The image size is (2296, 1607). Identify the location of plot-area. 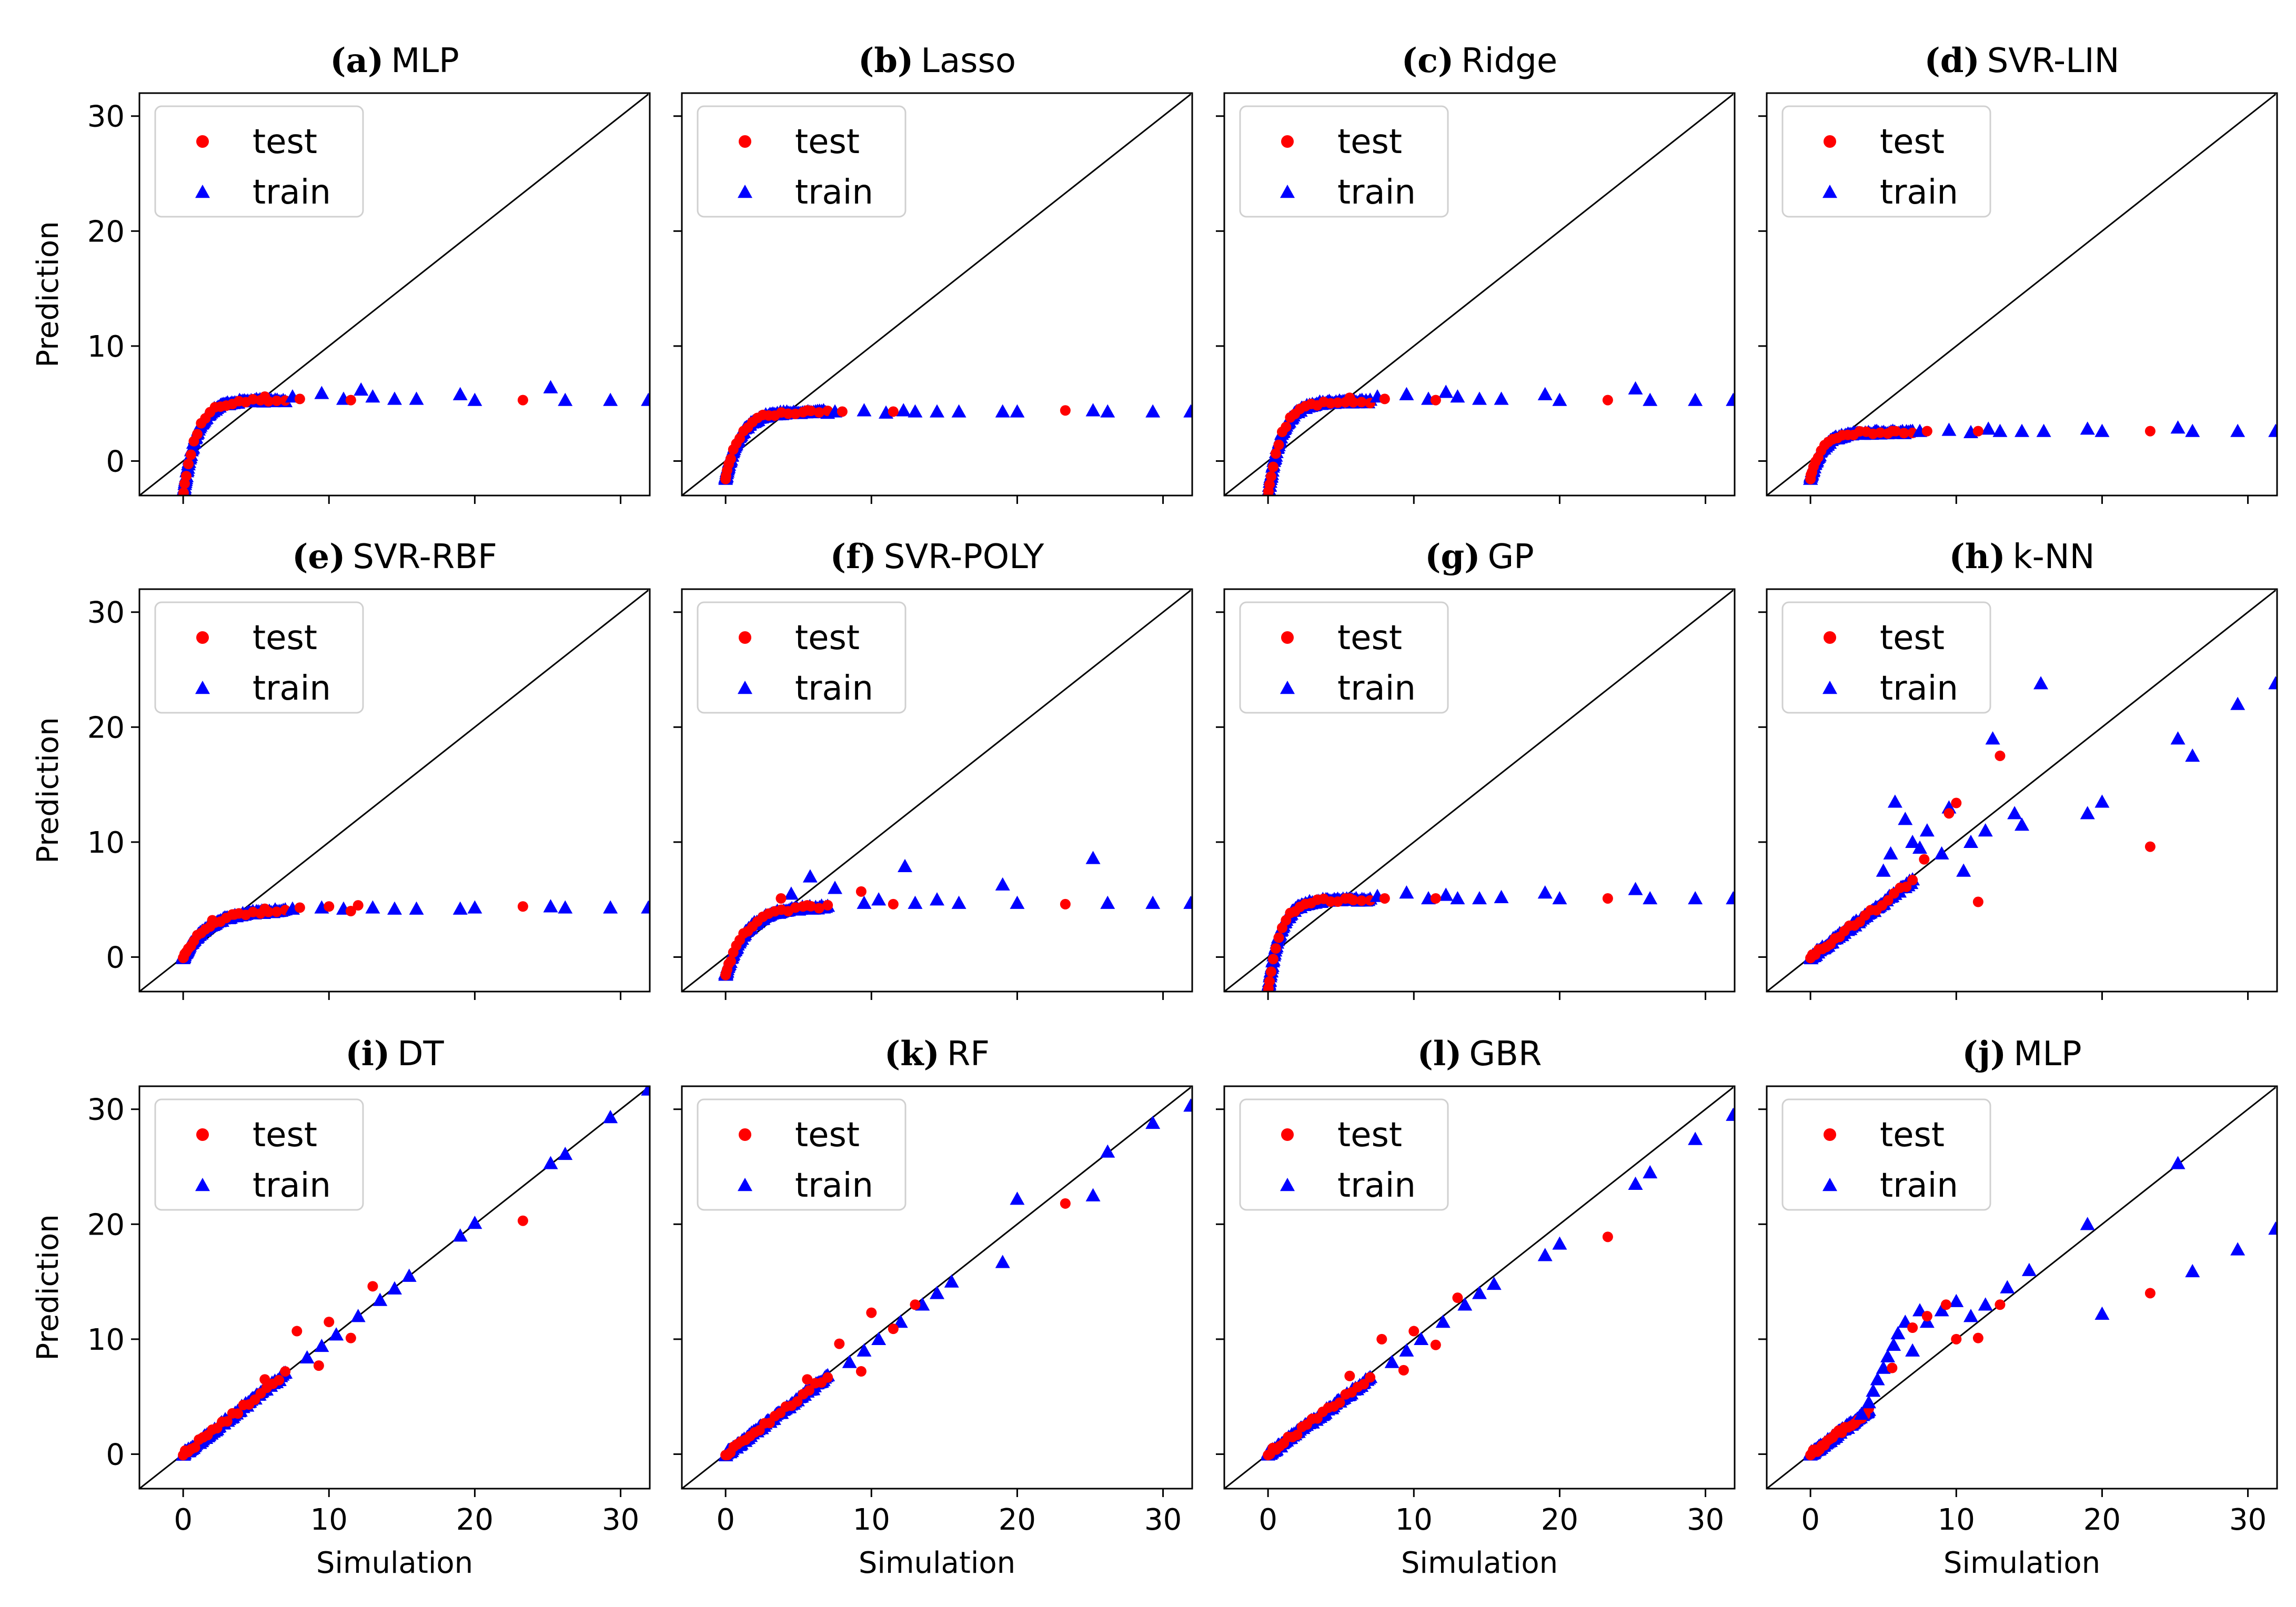
(394, 791).